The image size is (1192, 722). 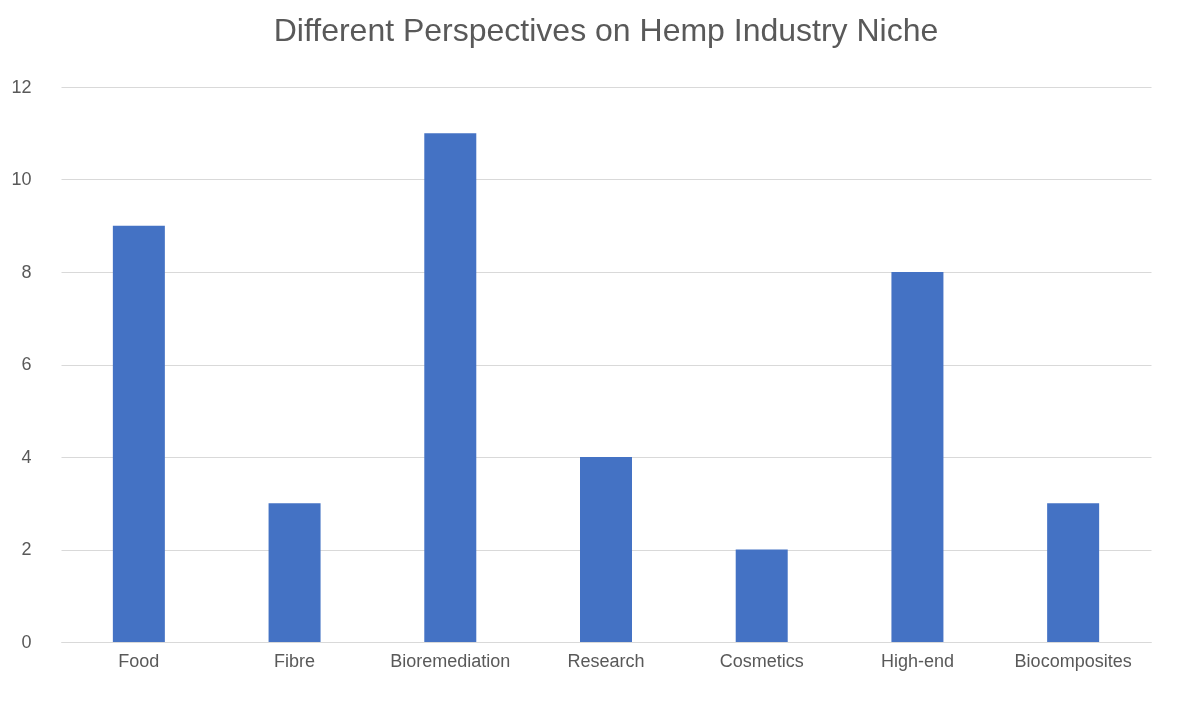 What do you see at coordinates (26, 271) in the screenshot?
I see `y-tick-label: 8` at bounding box center [26, 271].